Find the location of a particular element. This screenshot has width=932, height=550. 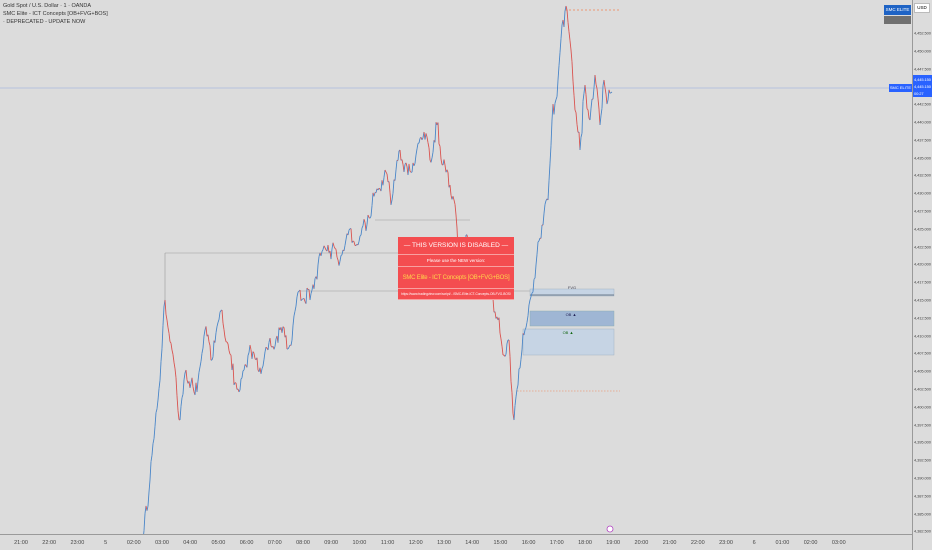

time-tick-label: 05:00 is located at coordinates (218, 543).